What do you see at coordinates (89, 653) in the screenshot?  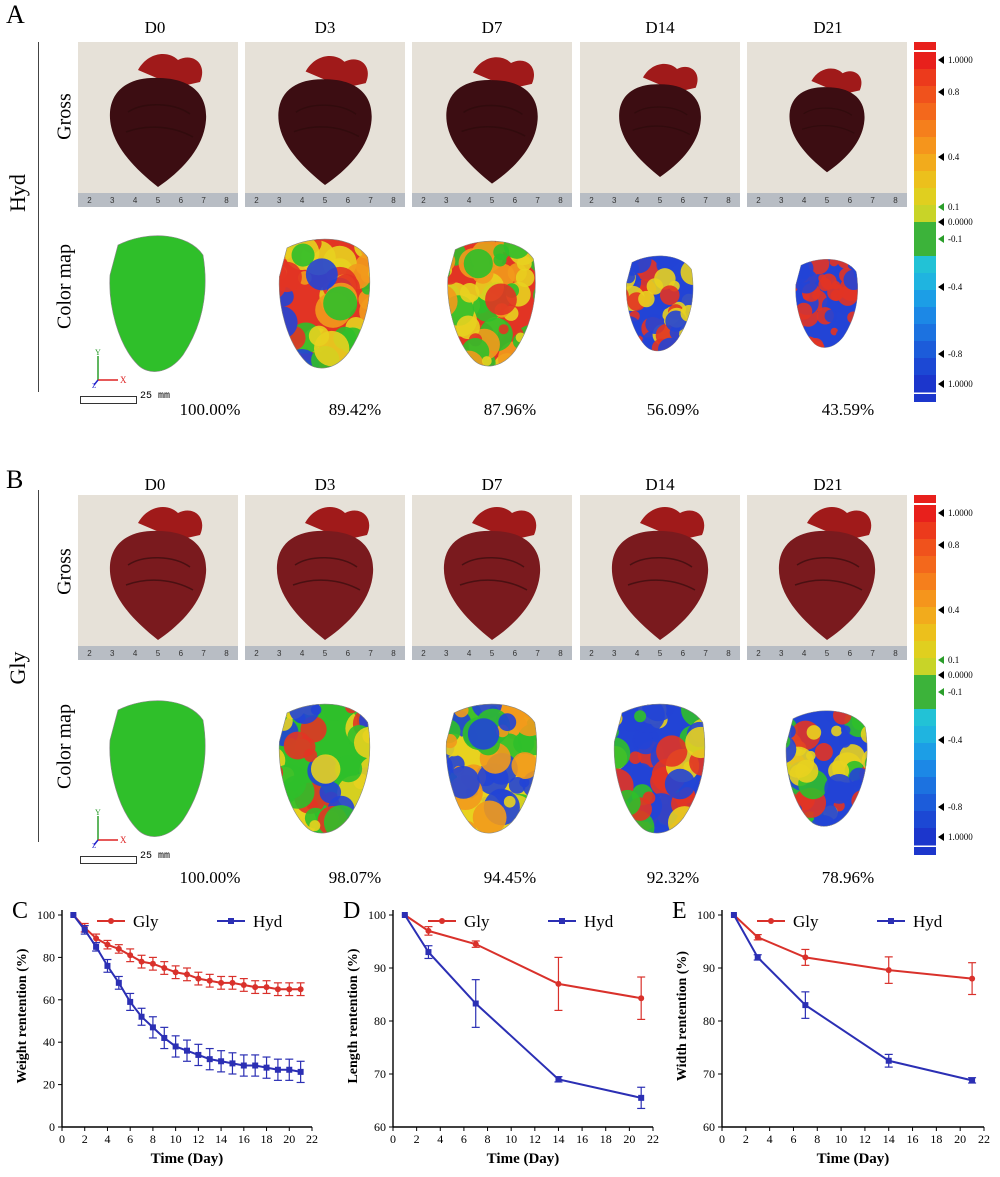 I see `ruler-mark: 2` at bounding box center [89, 653].